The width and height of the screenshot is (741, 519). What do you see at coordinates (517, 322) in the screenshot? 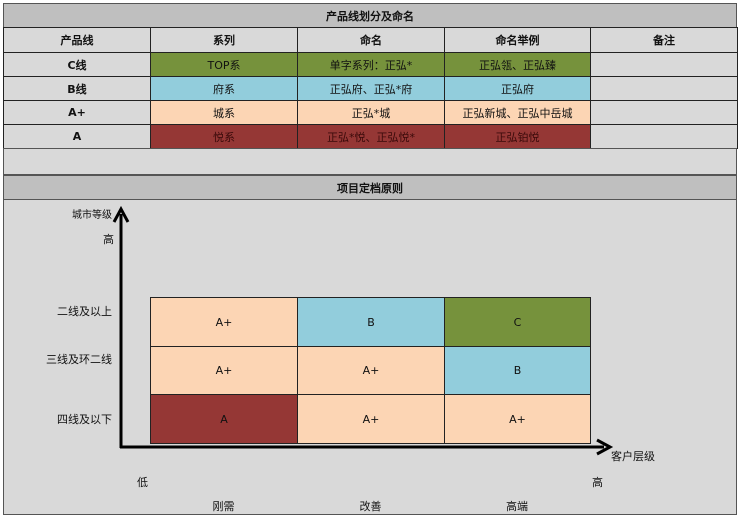
I see `matrix-cell: C` at bounding box center [517, 322].